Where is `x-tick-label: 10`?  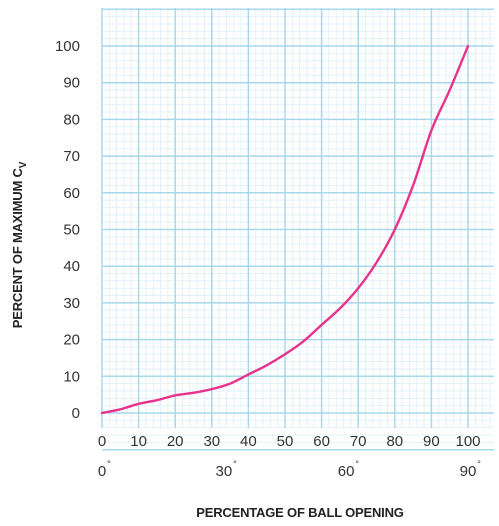 x-tick-label: 10 is located at coordinates (138, 441).